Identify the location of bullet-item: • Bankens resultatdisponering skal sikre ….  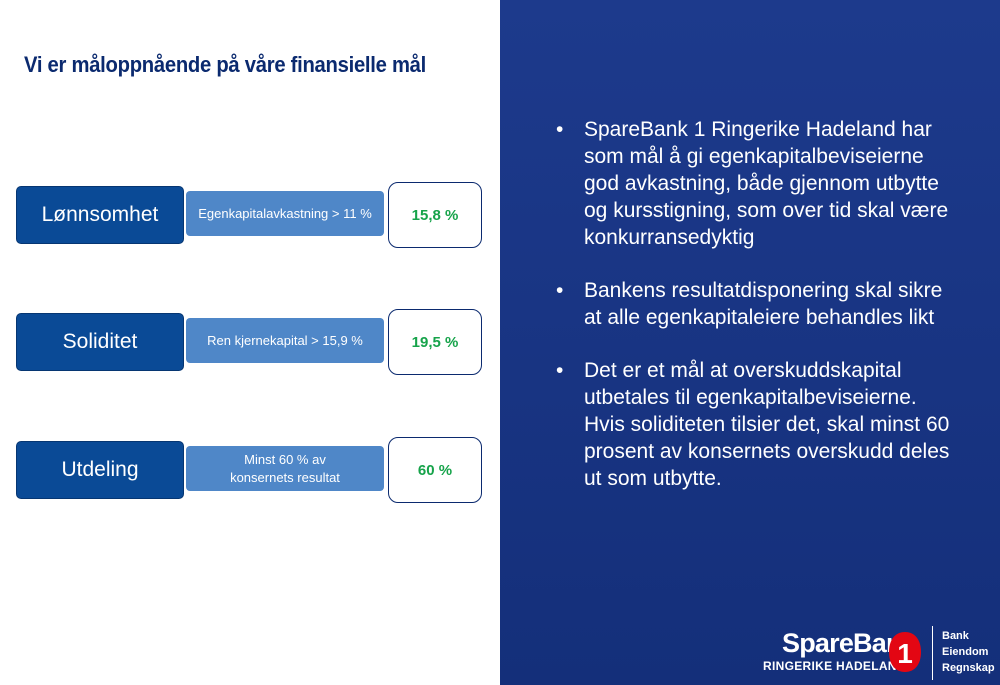
(756, 304).